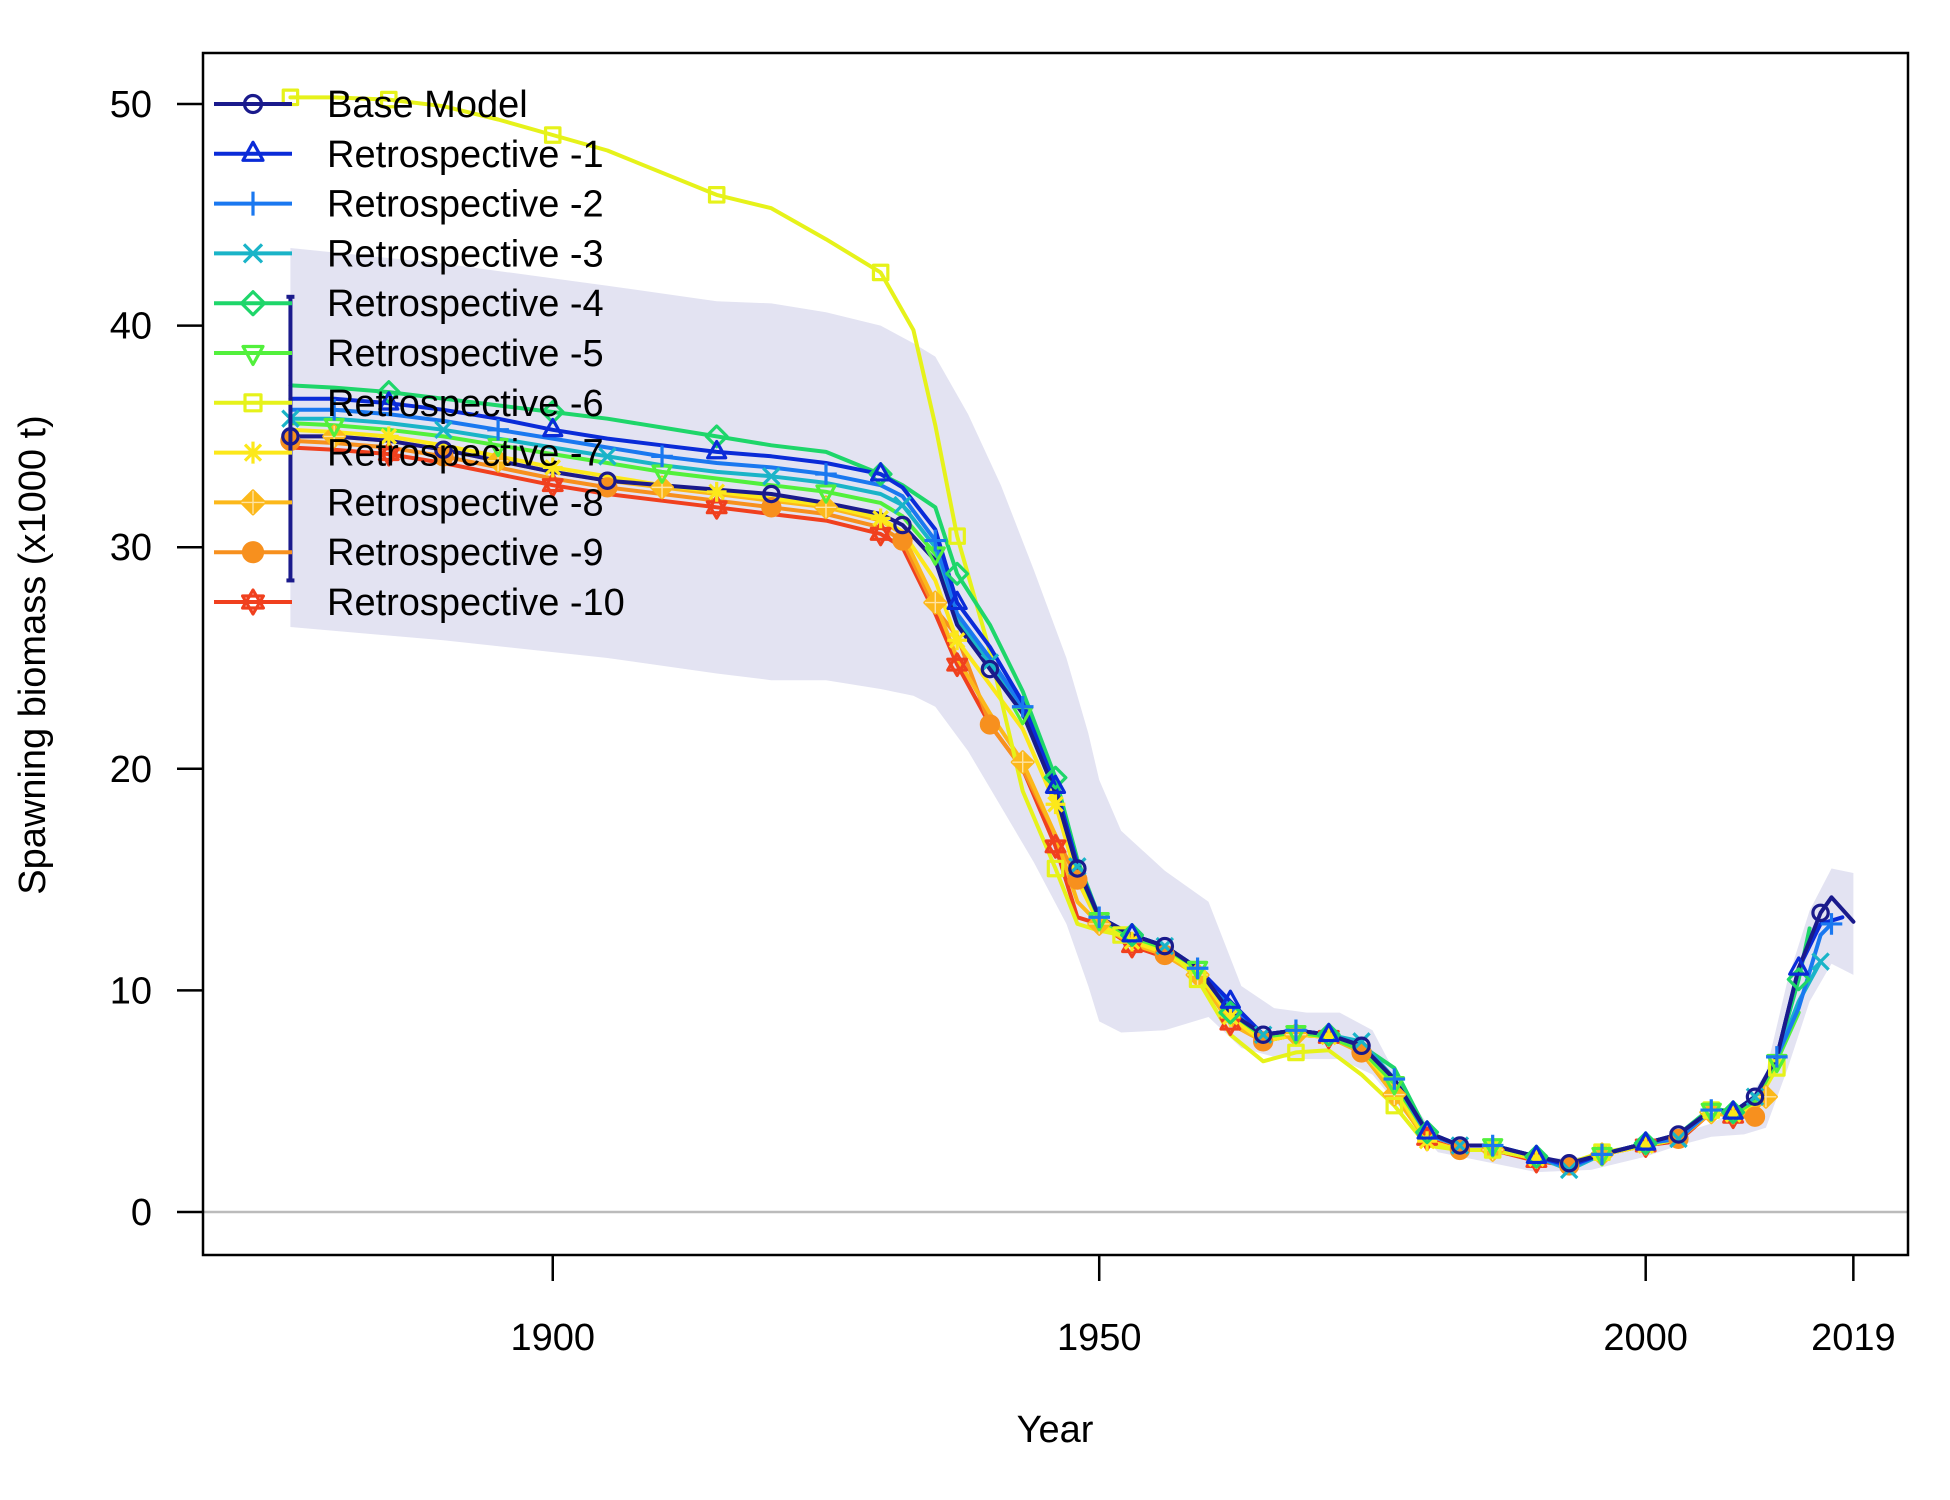 Image resolution: width=1950 pixels, height=1500 pixels. I want to click on legend-item-4: Retrospective -4, so click(409, 304).